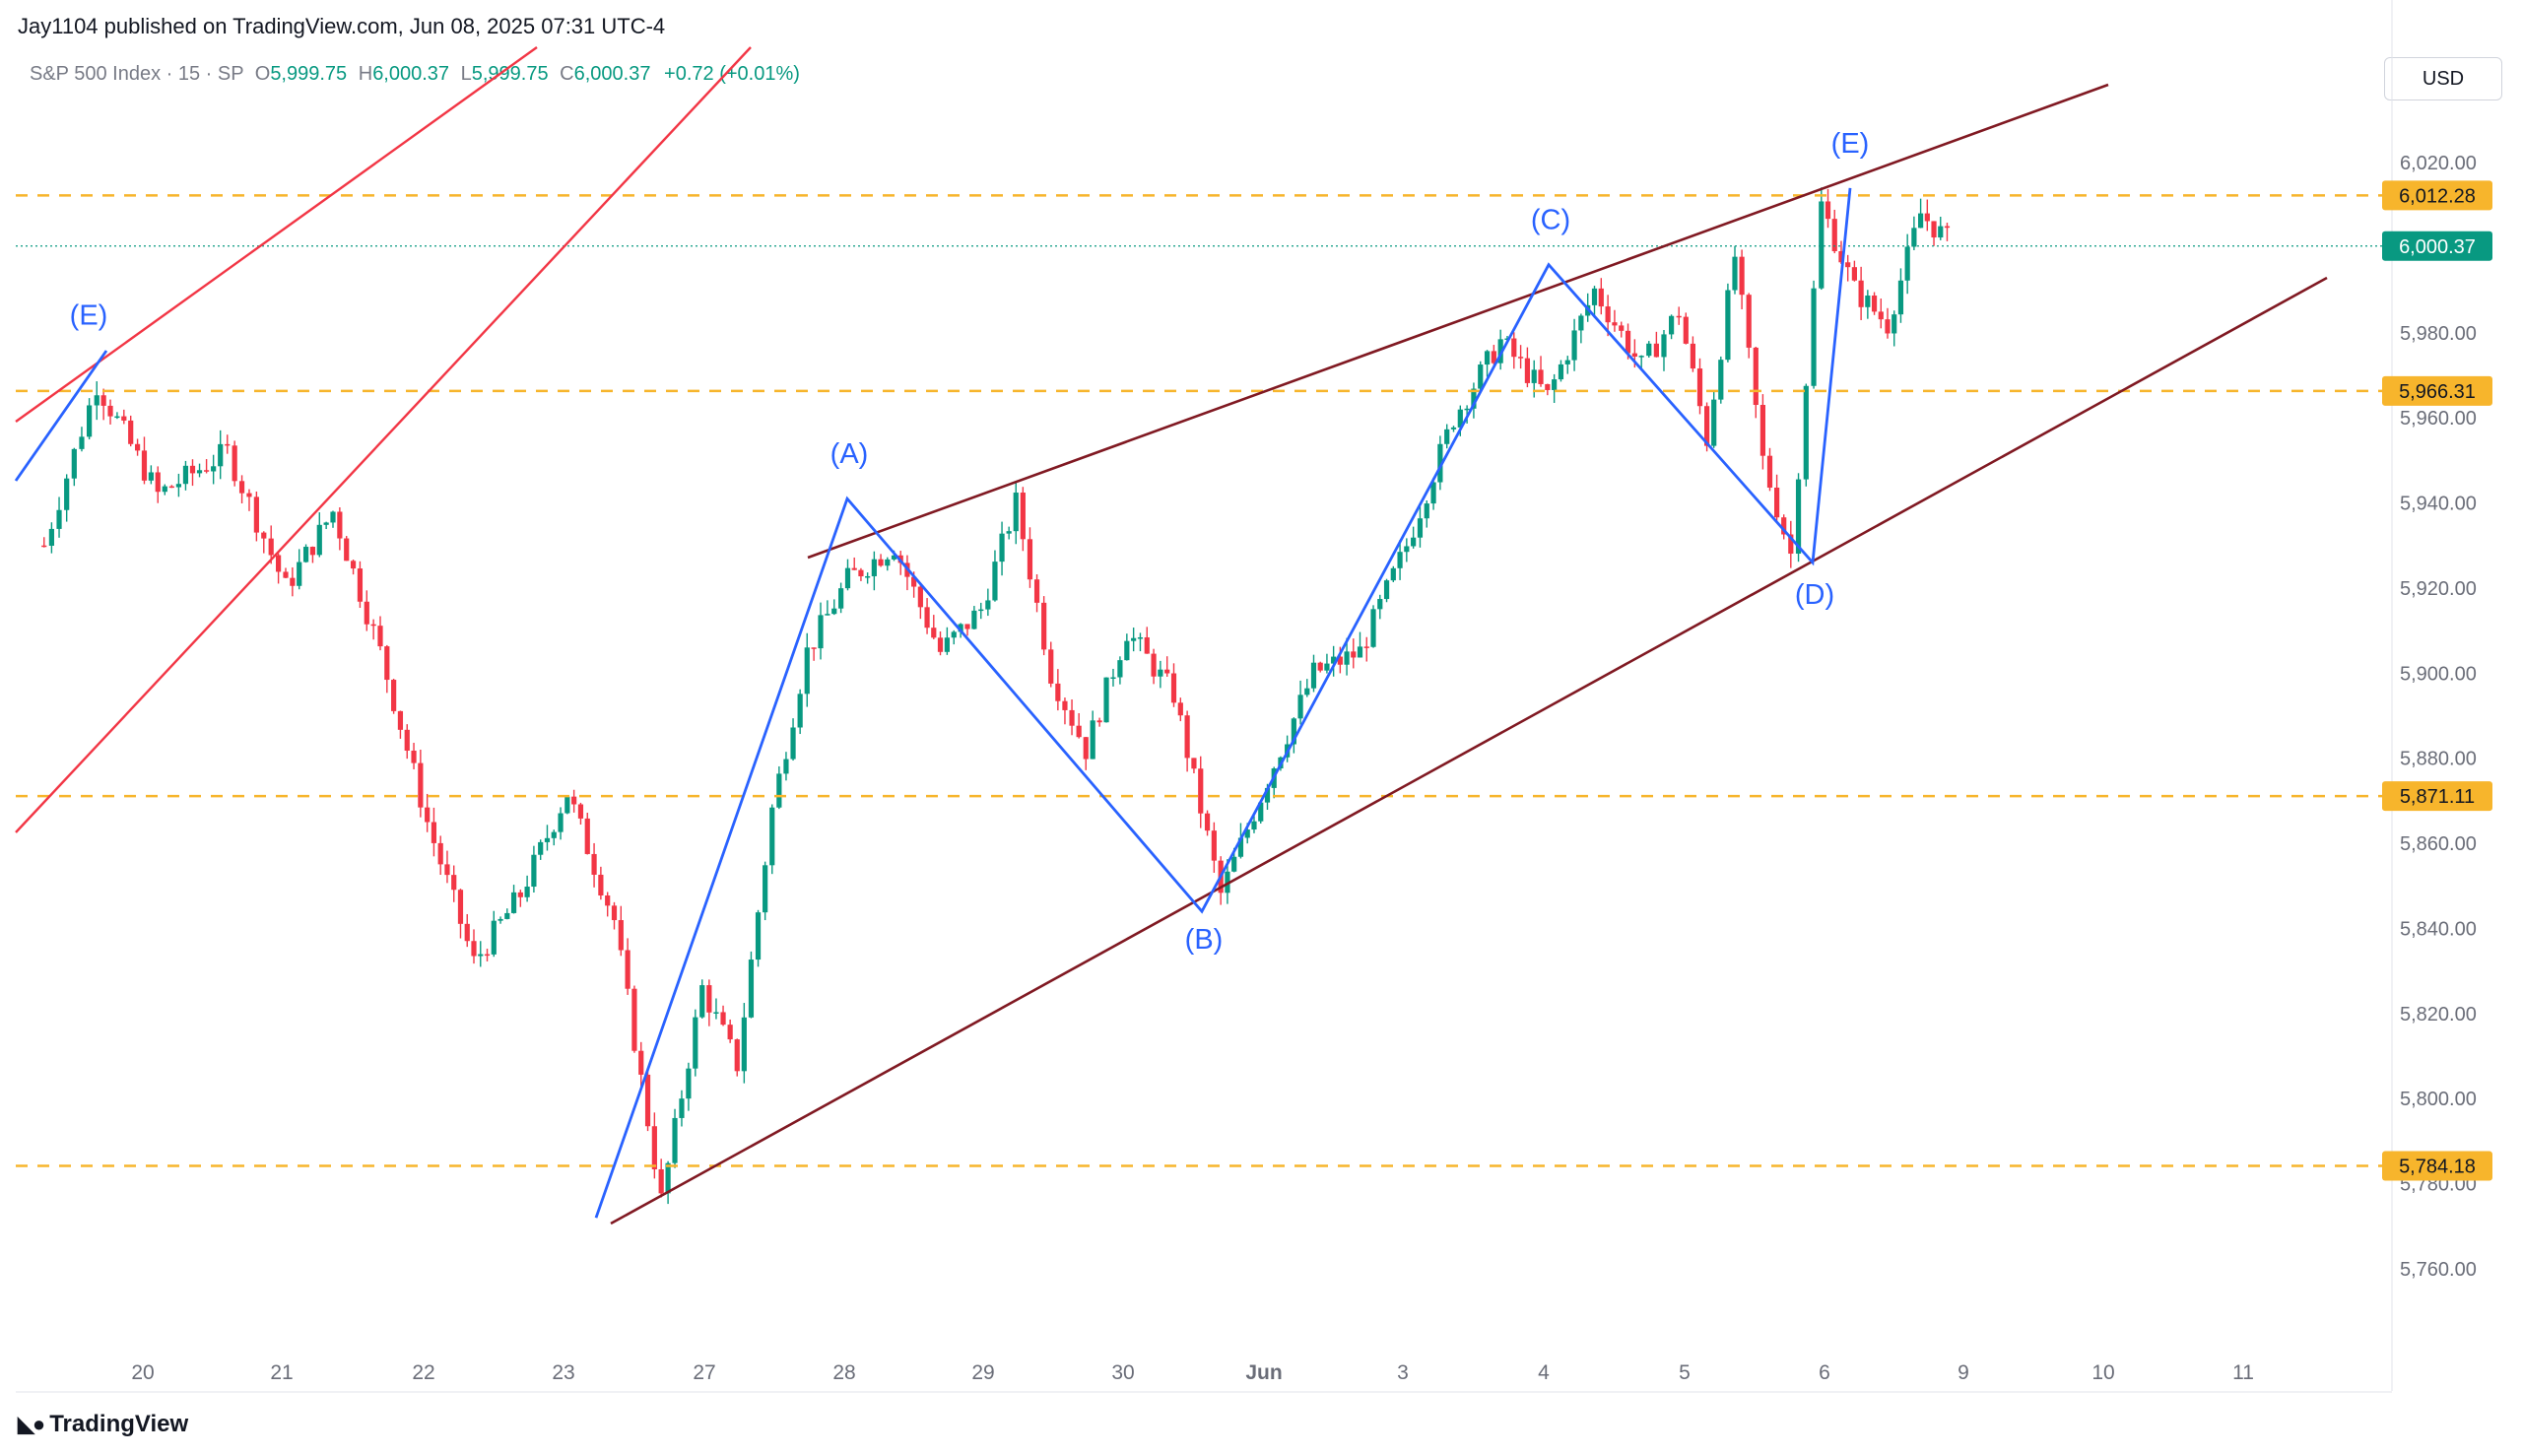 The width and height of the screenshot is (2522, 1456). I want to click on brand-name: TradingView, so click(119, 1424).